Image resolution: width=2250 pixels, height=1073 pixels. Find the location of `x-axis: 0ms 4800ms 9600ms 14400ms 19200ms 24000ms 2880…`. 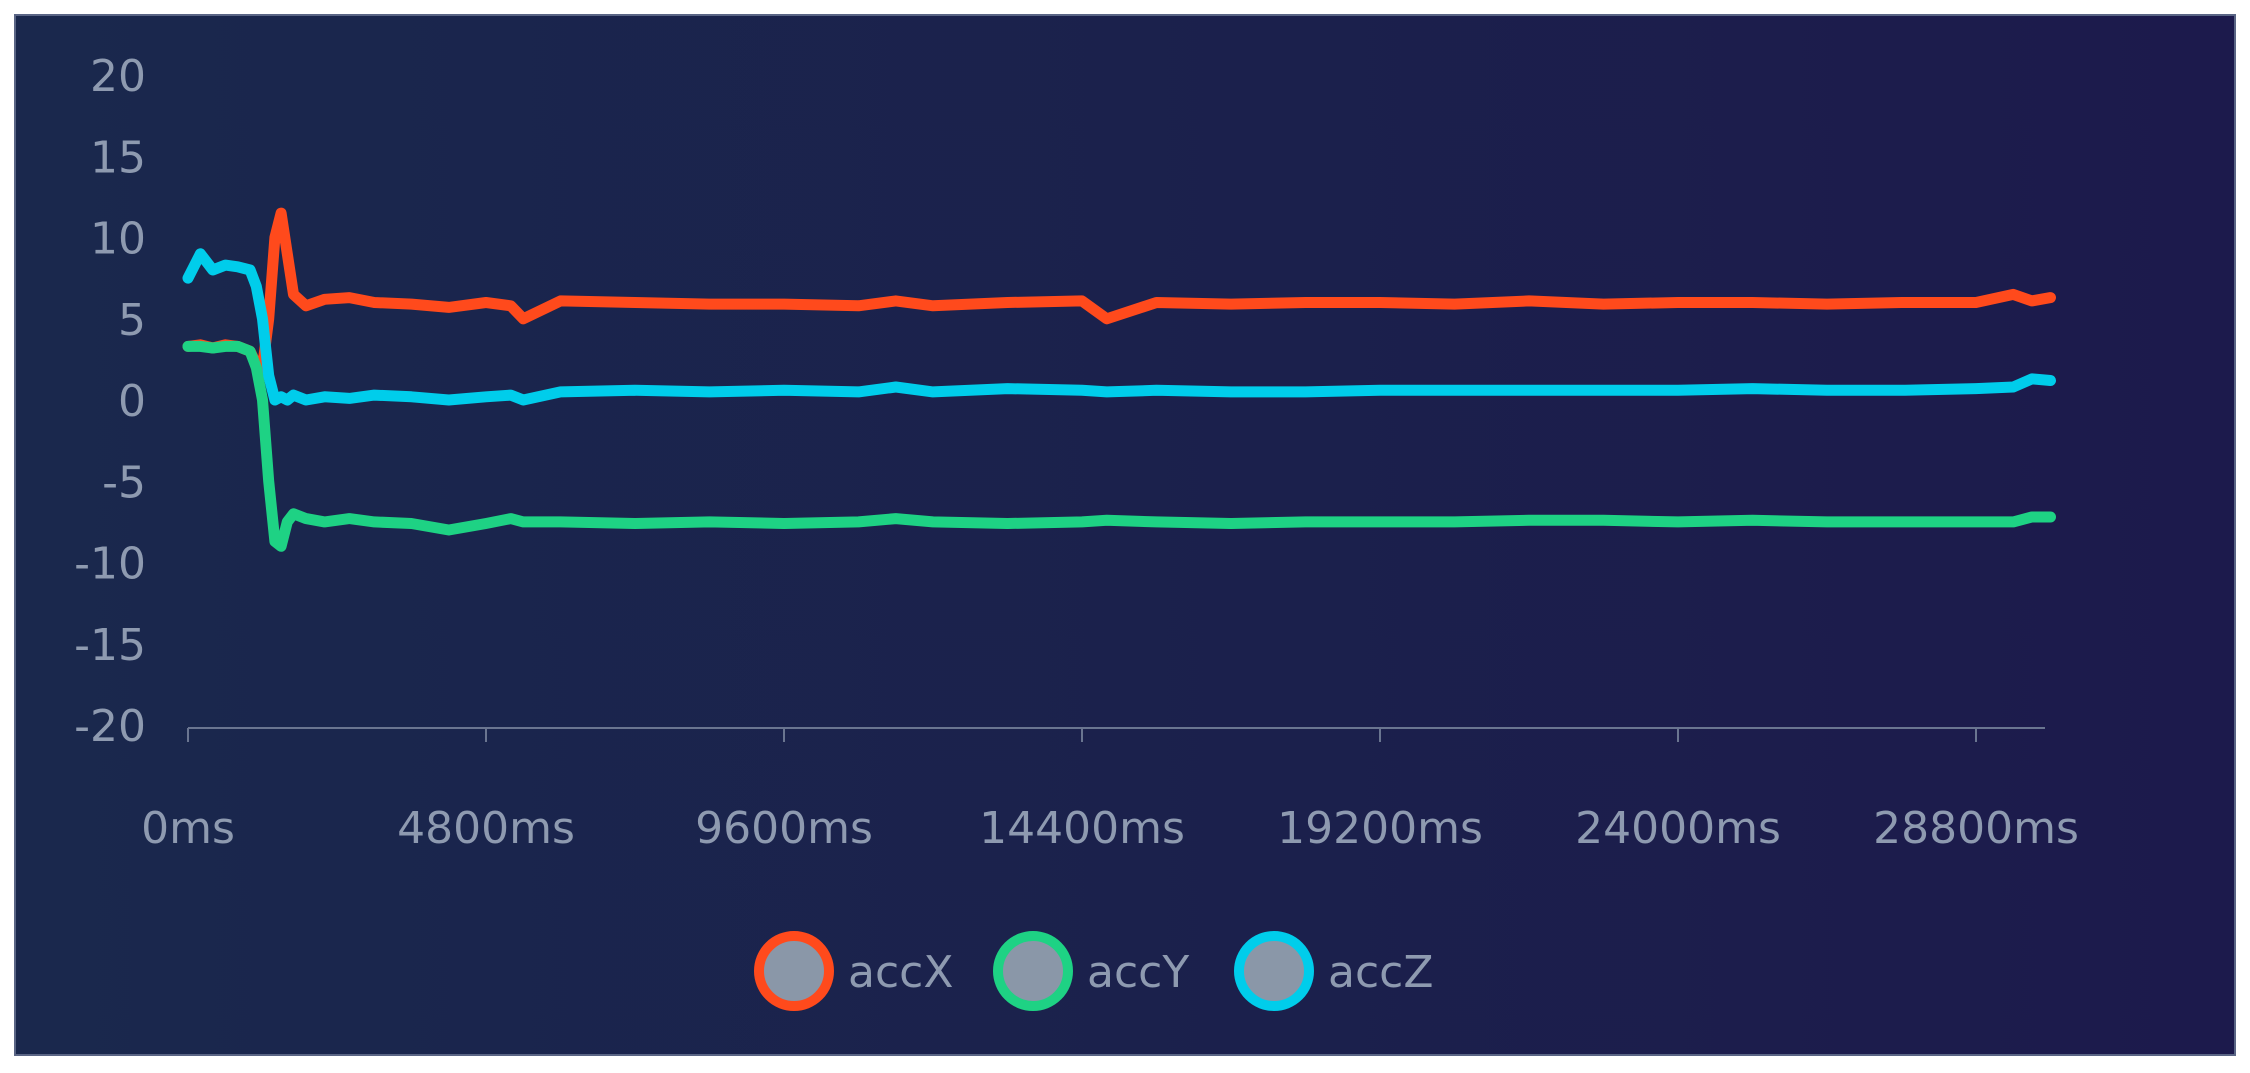

x-axis: 0ms 4800ms 9600ms 14400ms 19200ms 24000ms 2880… is located at coordinates (1110, 790).